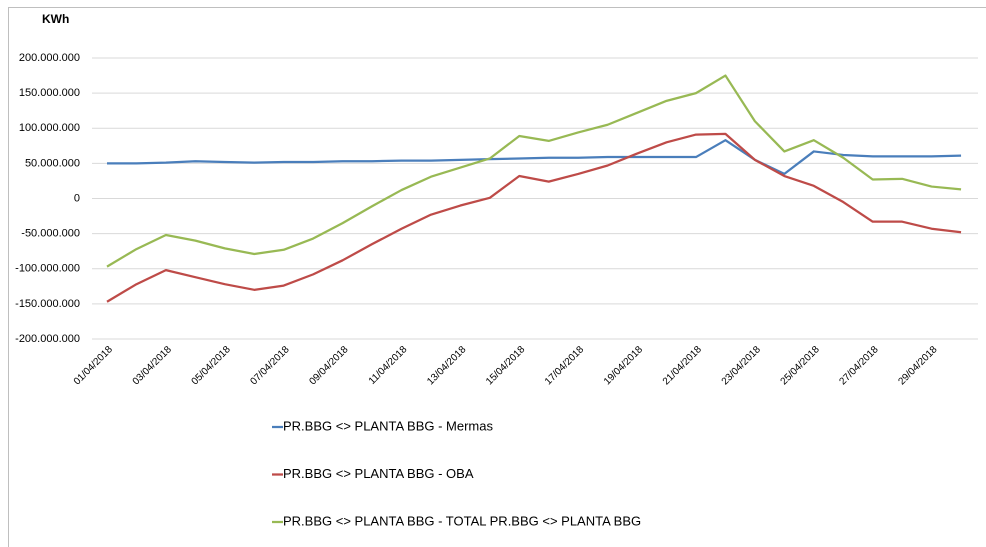 Image resolution: width=986 pixels, height=547 pixels. I want to click on x-tick-label: 17/04/2018, so click(564, 365).